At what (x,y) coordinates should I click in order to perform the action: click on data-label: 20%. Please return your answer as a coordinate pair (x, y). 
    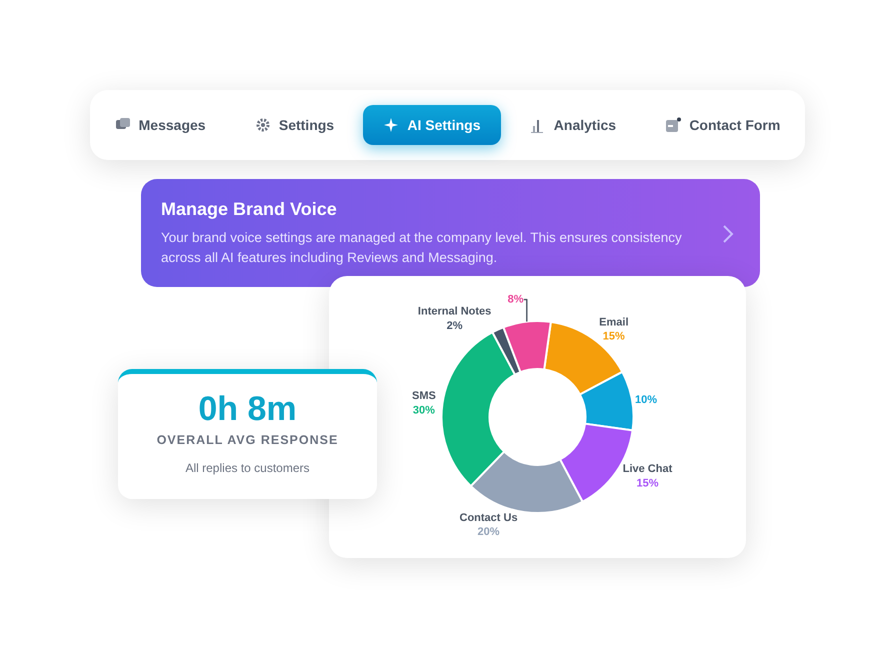
    Looking at the image, I should click on (489, 532).